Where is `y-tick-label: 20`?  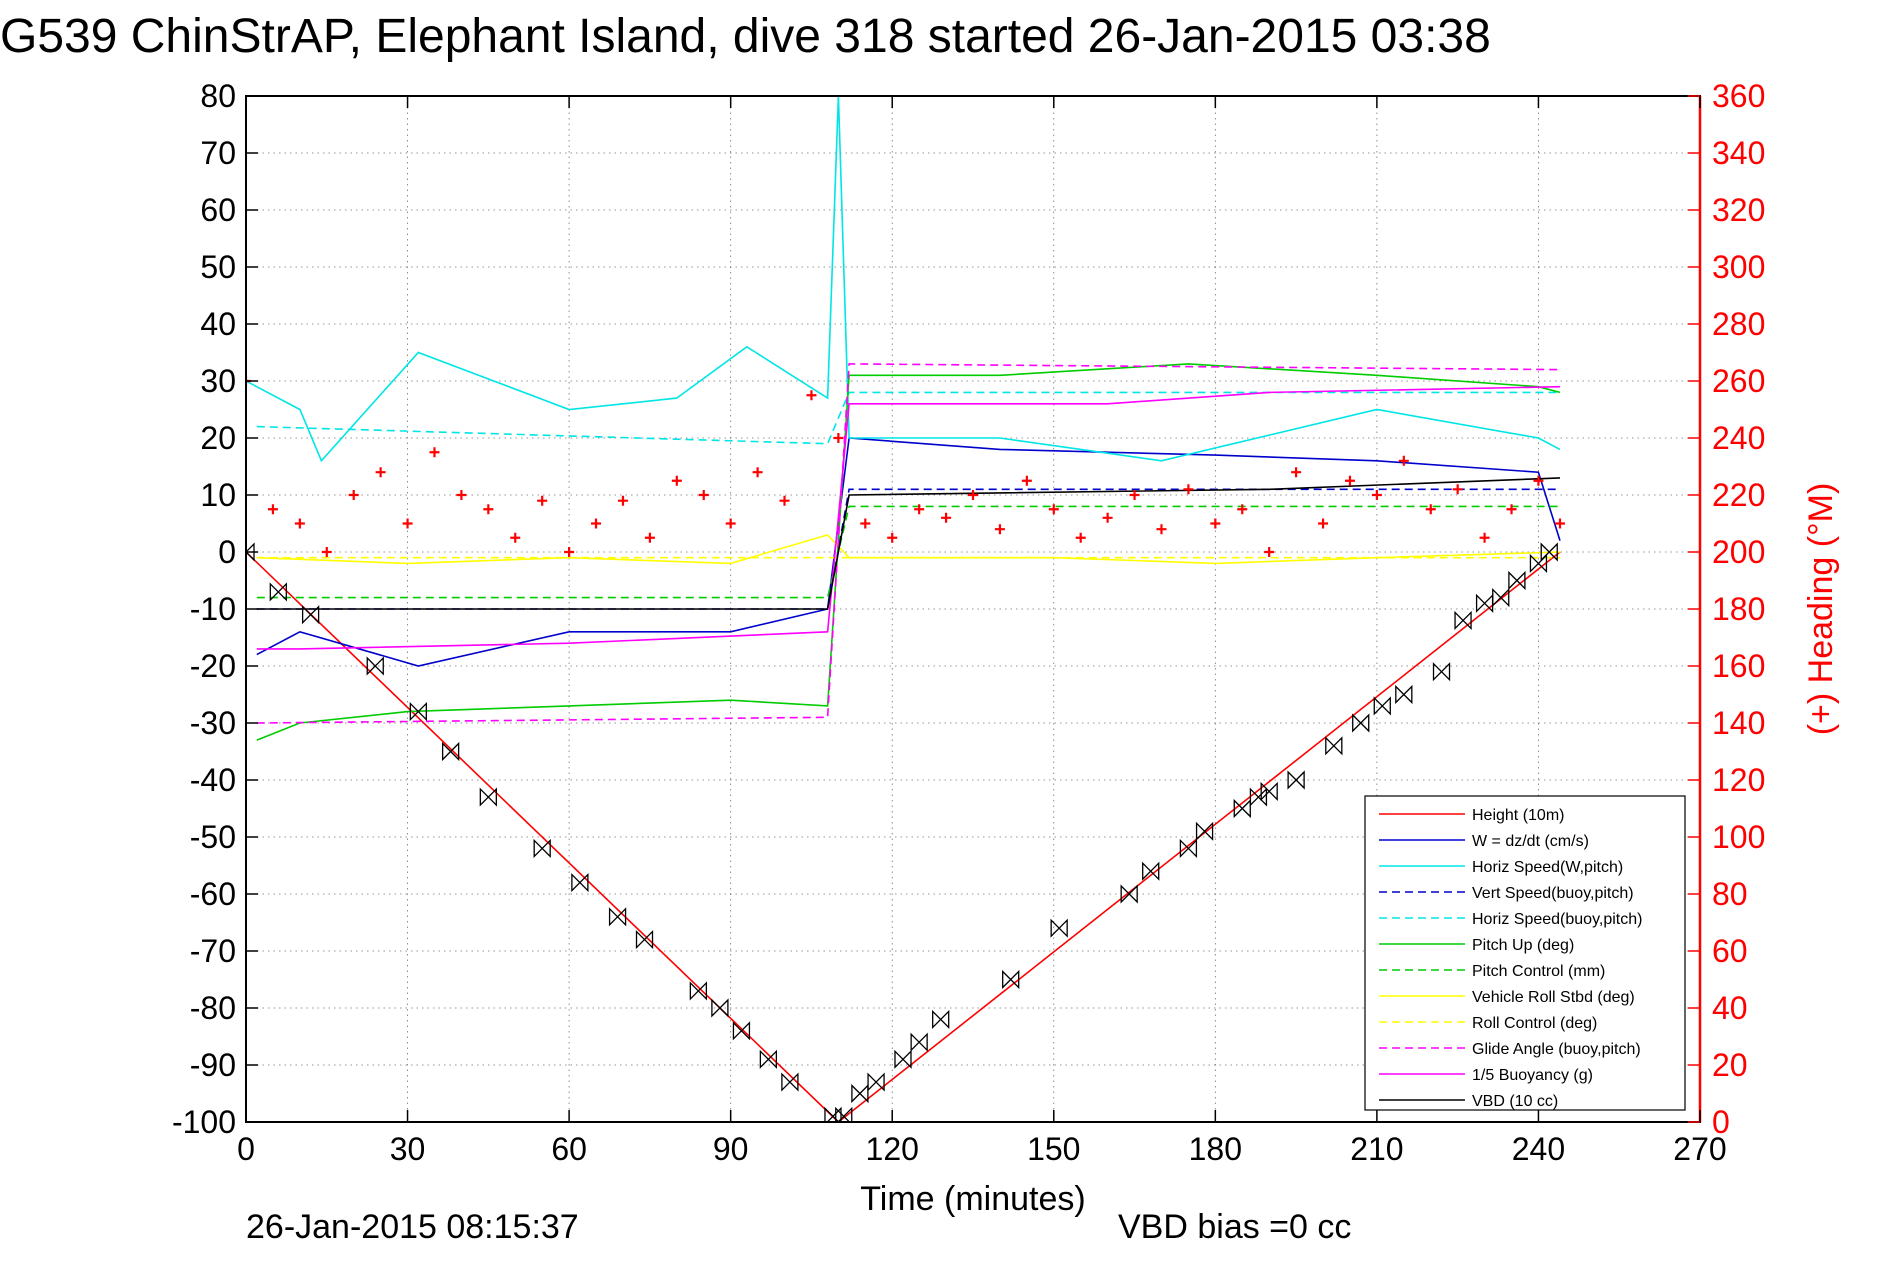 y-tick-label: 20 is located at coordinates (218, 438).